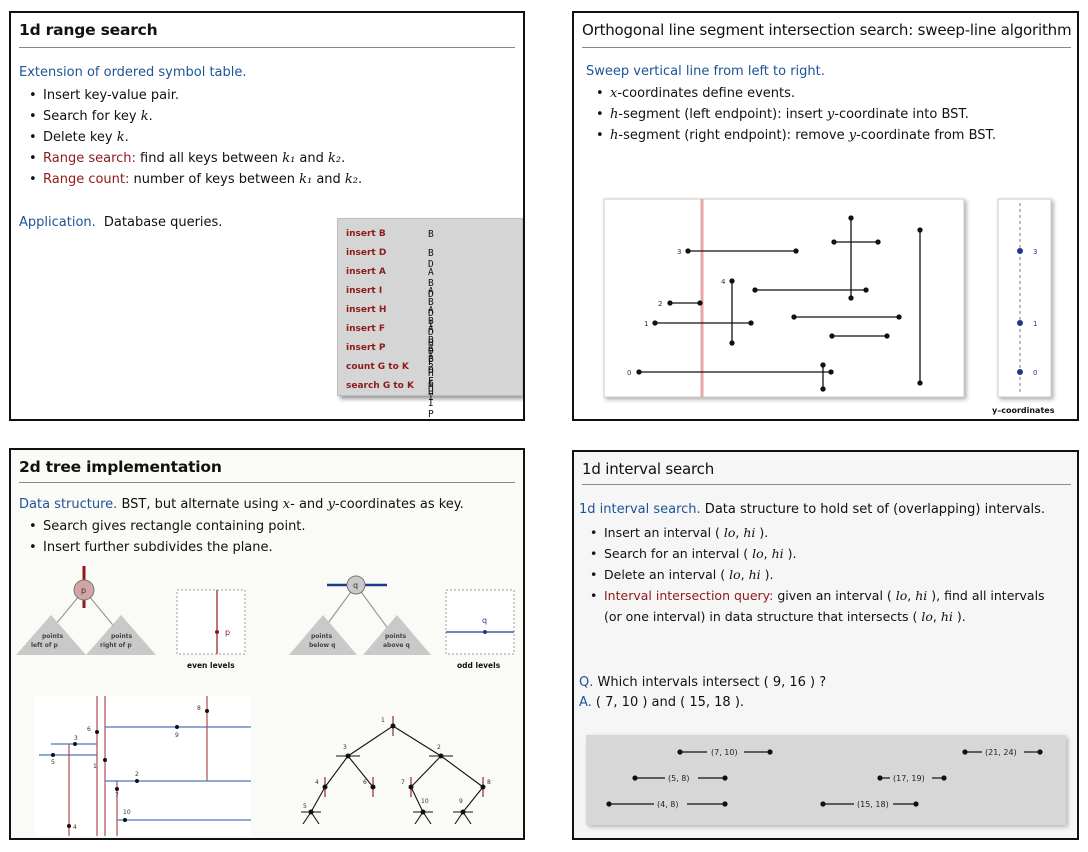 This screenshot has height=852, width=1088. Describe the element at coordinates (396, 645) in the screenshot. I see `svg-text: above q` at that location.